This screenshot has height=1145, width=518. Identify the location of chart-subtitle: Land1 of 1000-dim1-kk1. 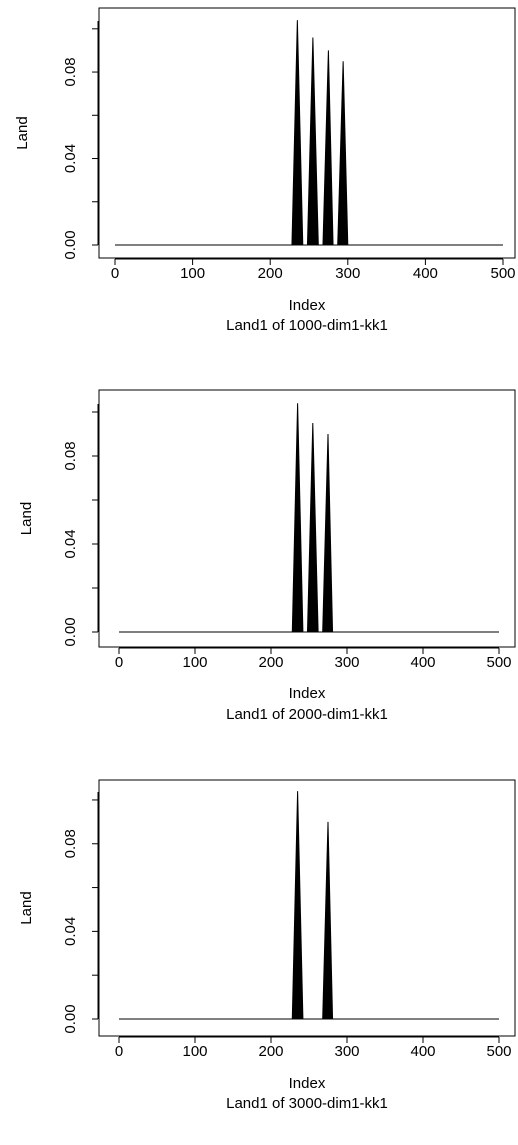
(307, 325).